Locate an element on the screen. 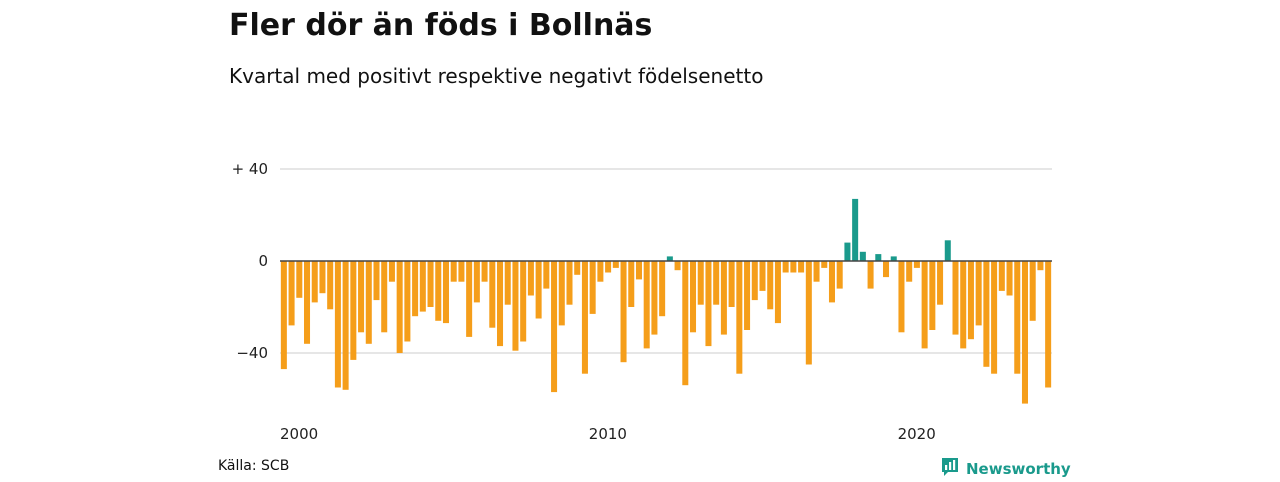  y-tick-label: 0 is located at coordinates (263, 261).